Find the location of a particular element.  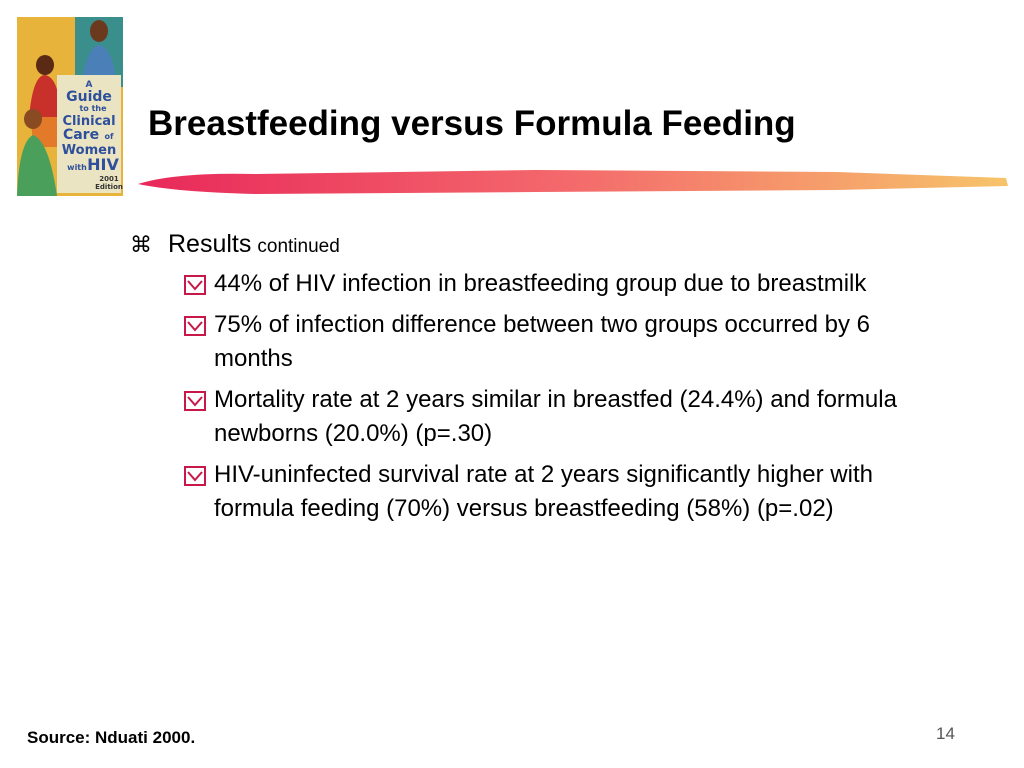

page-number: 14 is located at coordinates (945, 733).